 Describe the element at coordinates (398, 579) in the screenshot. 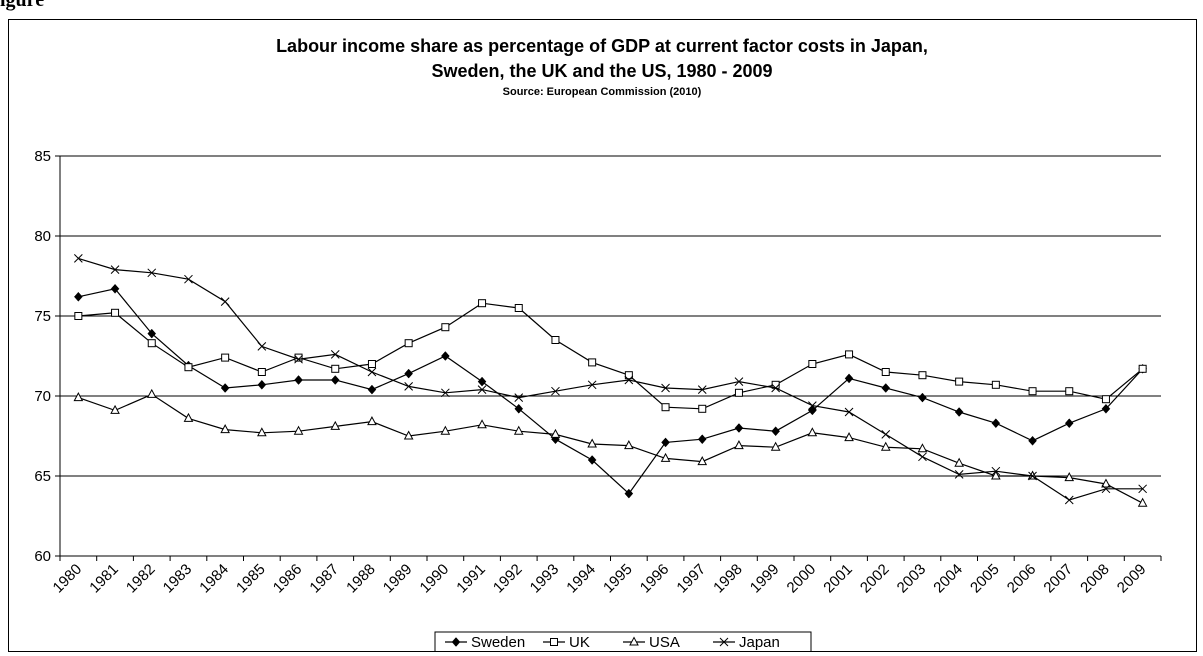

I see `x-tick-label: 1989` at that location.